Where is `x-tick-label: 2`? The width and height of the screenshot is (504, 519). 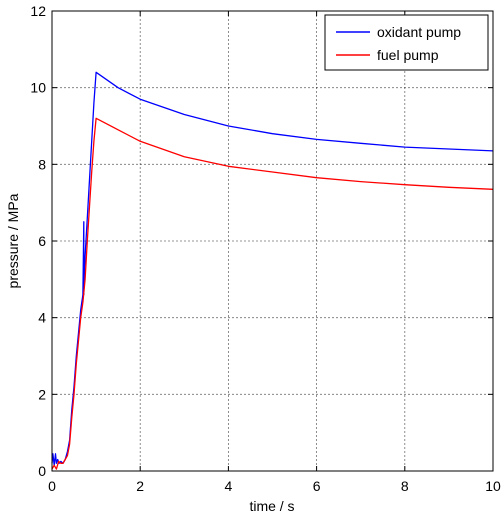
x-tick-label: 2 is located at coordinates (140, 486).